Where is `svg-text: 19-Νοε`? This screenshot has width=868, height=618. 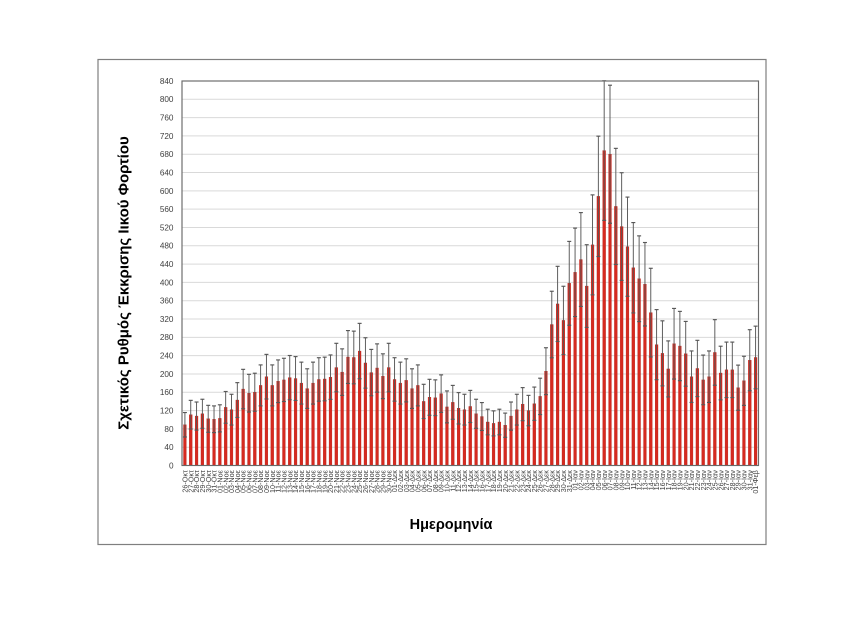 svg-text: 19-Νοε is located at coordinates (324, 481).